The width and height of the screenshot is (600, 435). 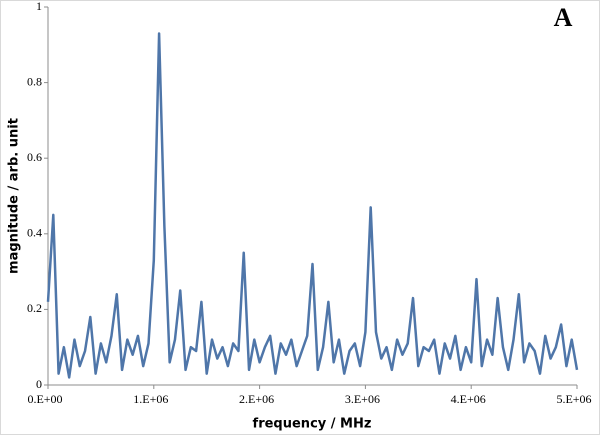 What do you see at coordinates (573, 399) in the screenshot?
I see `x-tick-label: 5.E+06` at bounding box center [573, 399].